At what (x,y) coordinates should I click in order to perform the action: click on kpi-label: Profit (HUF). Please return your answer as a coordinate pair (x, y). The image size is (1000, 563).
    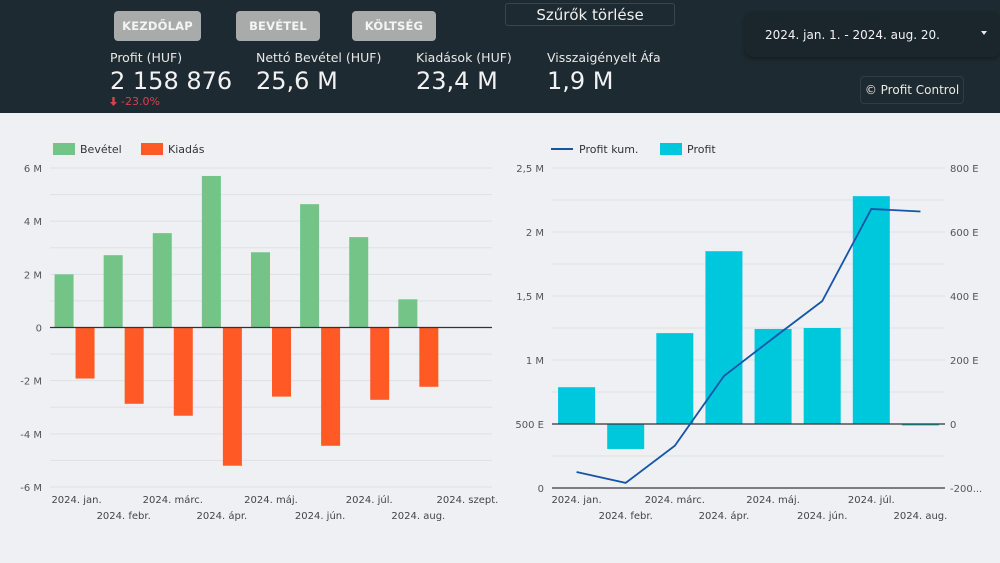
    Looking at the image, I should click on (146, 57).